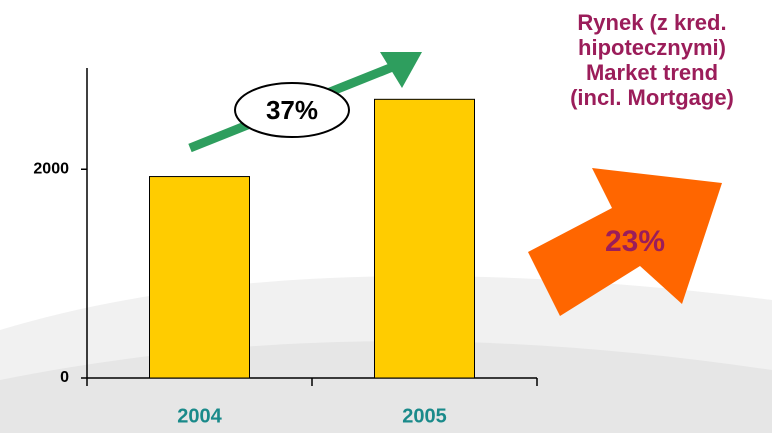  What do you see at coordinates (64, 377) in the screenshot?
I see `y-tick-label: 0` at bounding box center [64, 377].